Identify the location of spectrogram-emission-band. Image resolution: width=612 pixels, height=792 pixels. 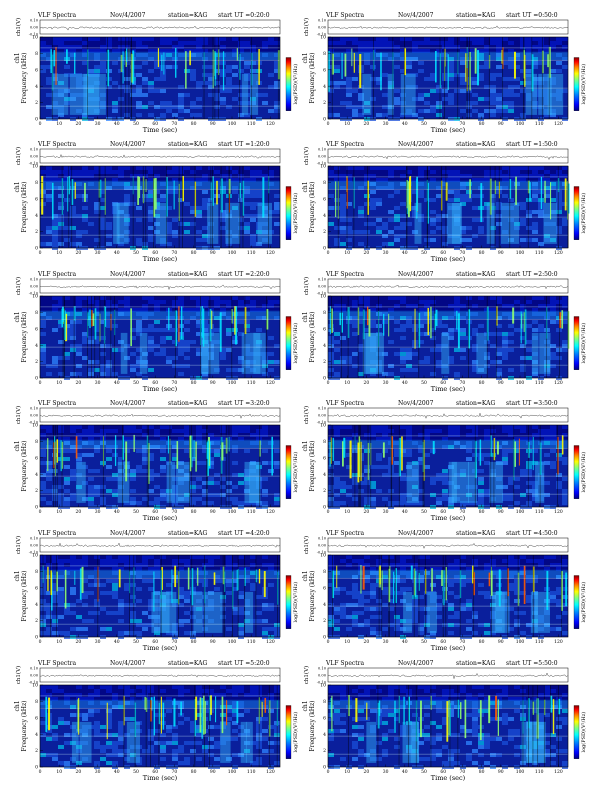
(160, 55).